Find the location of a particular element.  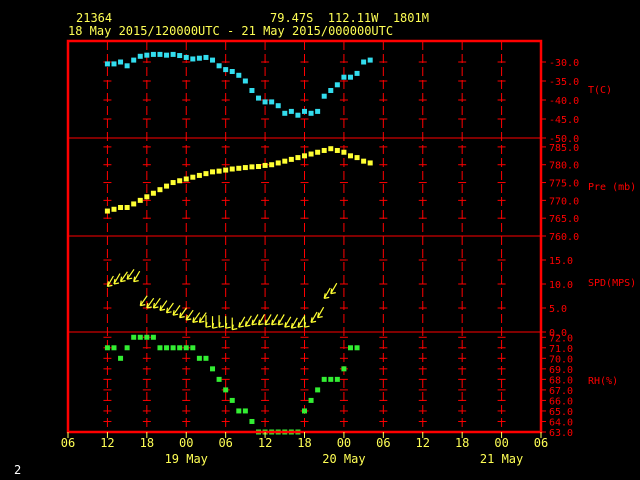

pressure-tick-label: 780.0 is located at coordinates (564, 166).